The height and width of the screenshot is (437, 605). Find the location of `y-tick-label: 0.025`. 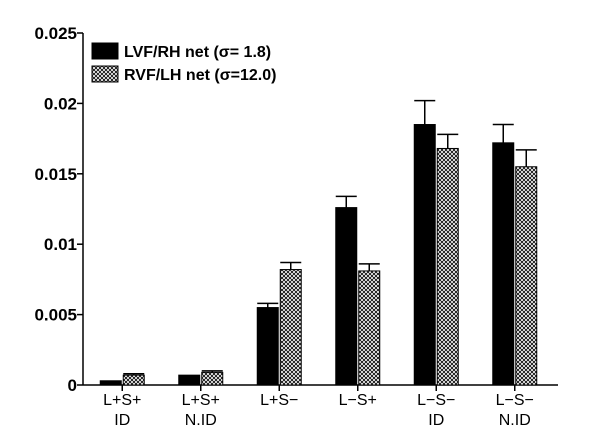

y-tick-label: 0.025 is located at coordinates (55, 33).